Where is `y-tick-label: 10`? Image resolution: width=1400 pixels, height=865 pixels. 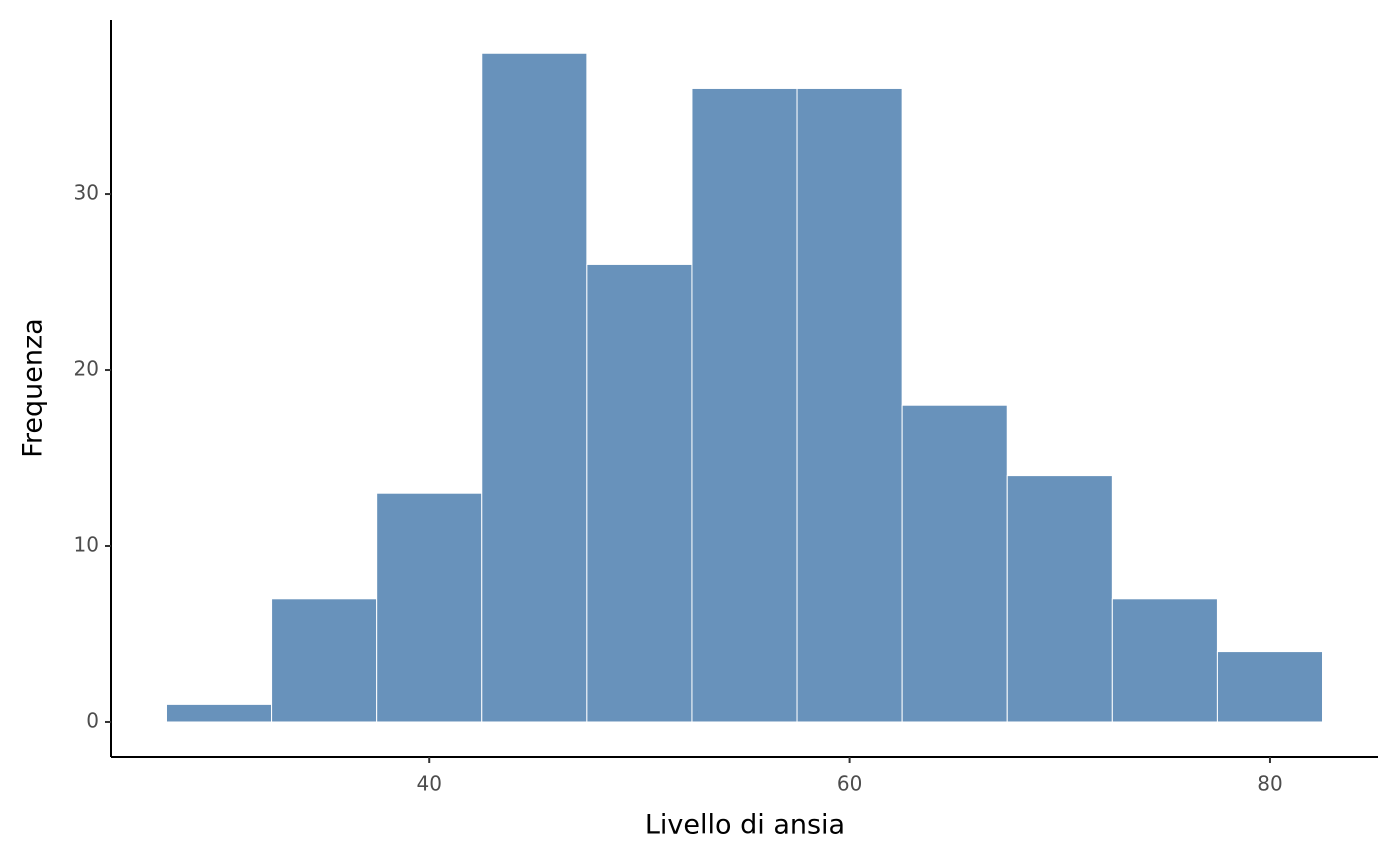
y-tick-label: 10 is located at coordinates (86, 545).